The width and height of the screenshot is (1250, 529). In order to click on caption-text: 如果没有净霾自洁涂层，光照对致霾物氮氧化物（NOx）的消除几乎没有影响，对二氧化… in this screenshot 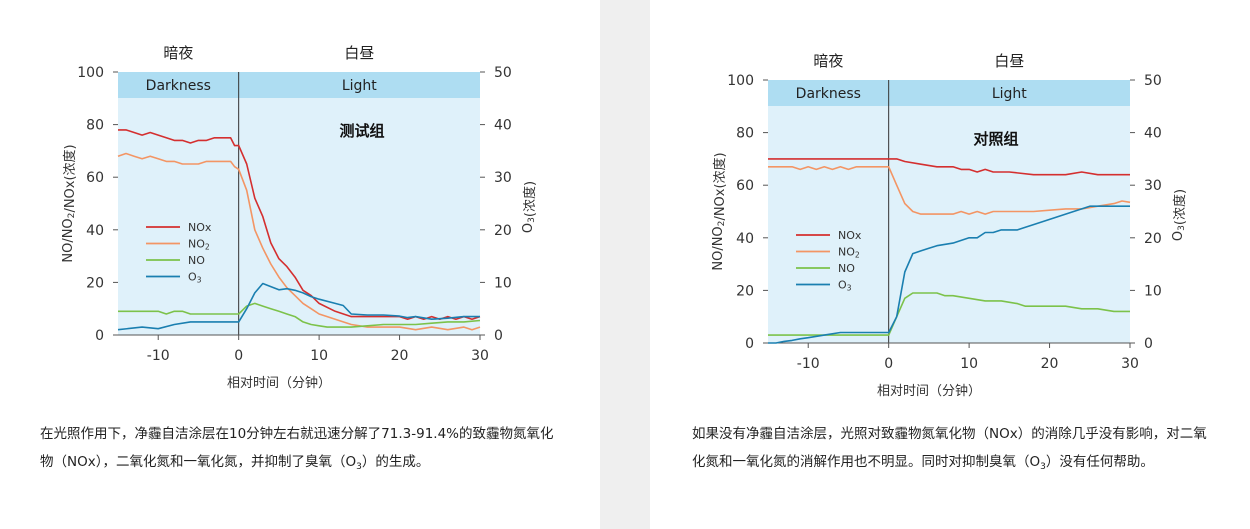, I will do `click(949, 448)`.